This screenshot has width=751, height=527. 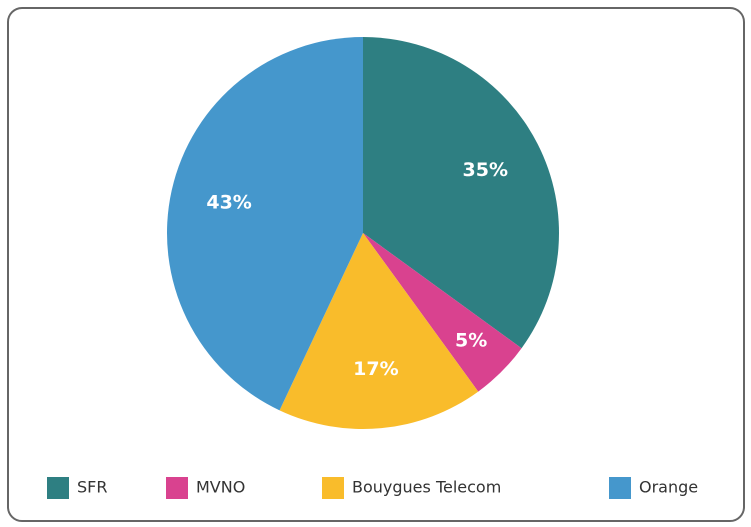 I want to click on legend-label: SFR, so click(x=92, y=487).